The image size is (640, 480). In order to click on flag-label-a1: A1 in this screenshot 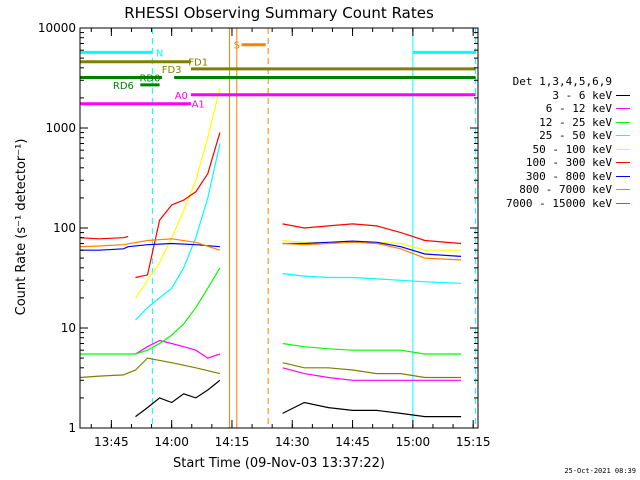, I will do `click(198, 105)`.